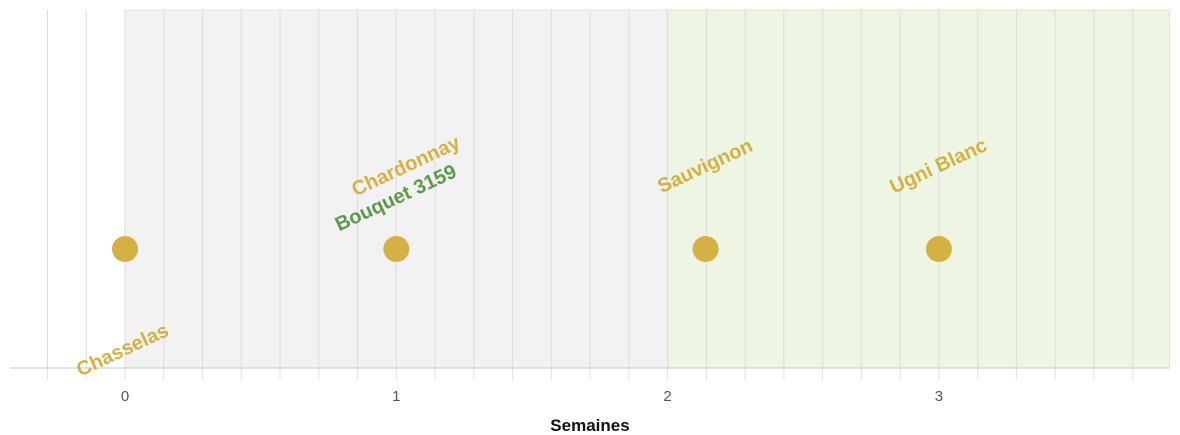 The width and height of the screenshot is (1180, 435). What do you see at coordinates (589, 425) in the screenshot?
I see `x-axis-title: Semaines` at bounding box center [589, 425].